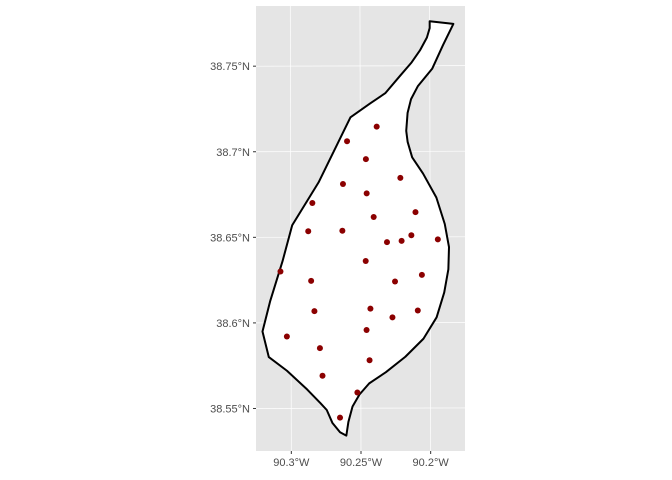 This screenshot has height=480, width=672. What do you see at coordinates (291, 463) in the screenshot?
I see `x-tick-label: 90.3°W` at bounding box center [291, 463].